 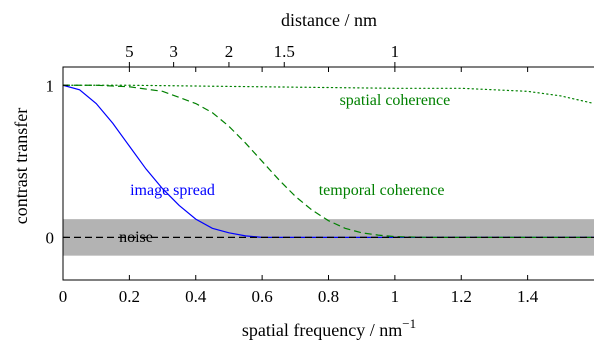 I want to click on y-tick-label: 1, so click(x=50, y=85).